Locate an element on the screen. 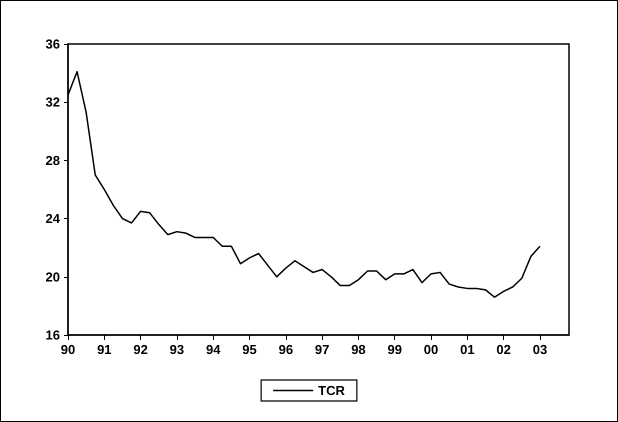 The image size is (618, 422). y-tick-label: 16 is located at coordinates (53, 335).